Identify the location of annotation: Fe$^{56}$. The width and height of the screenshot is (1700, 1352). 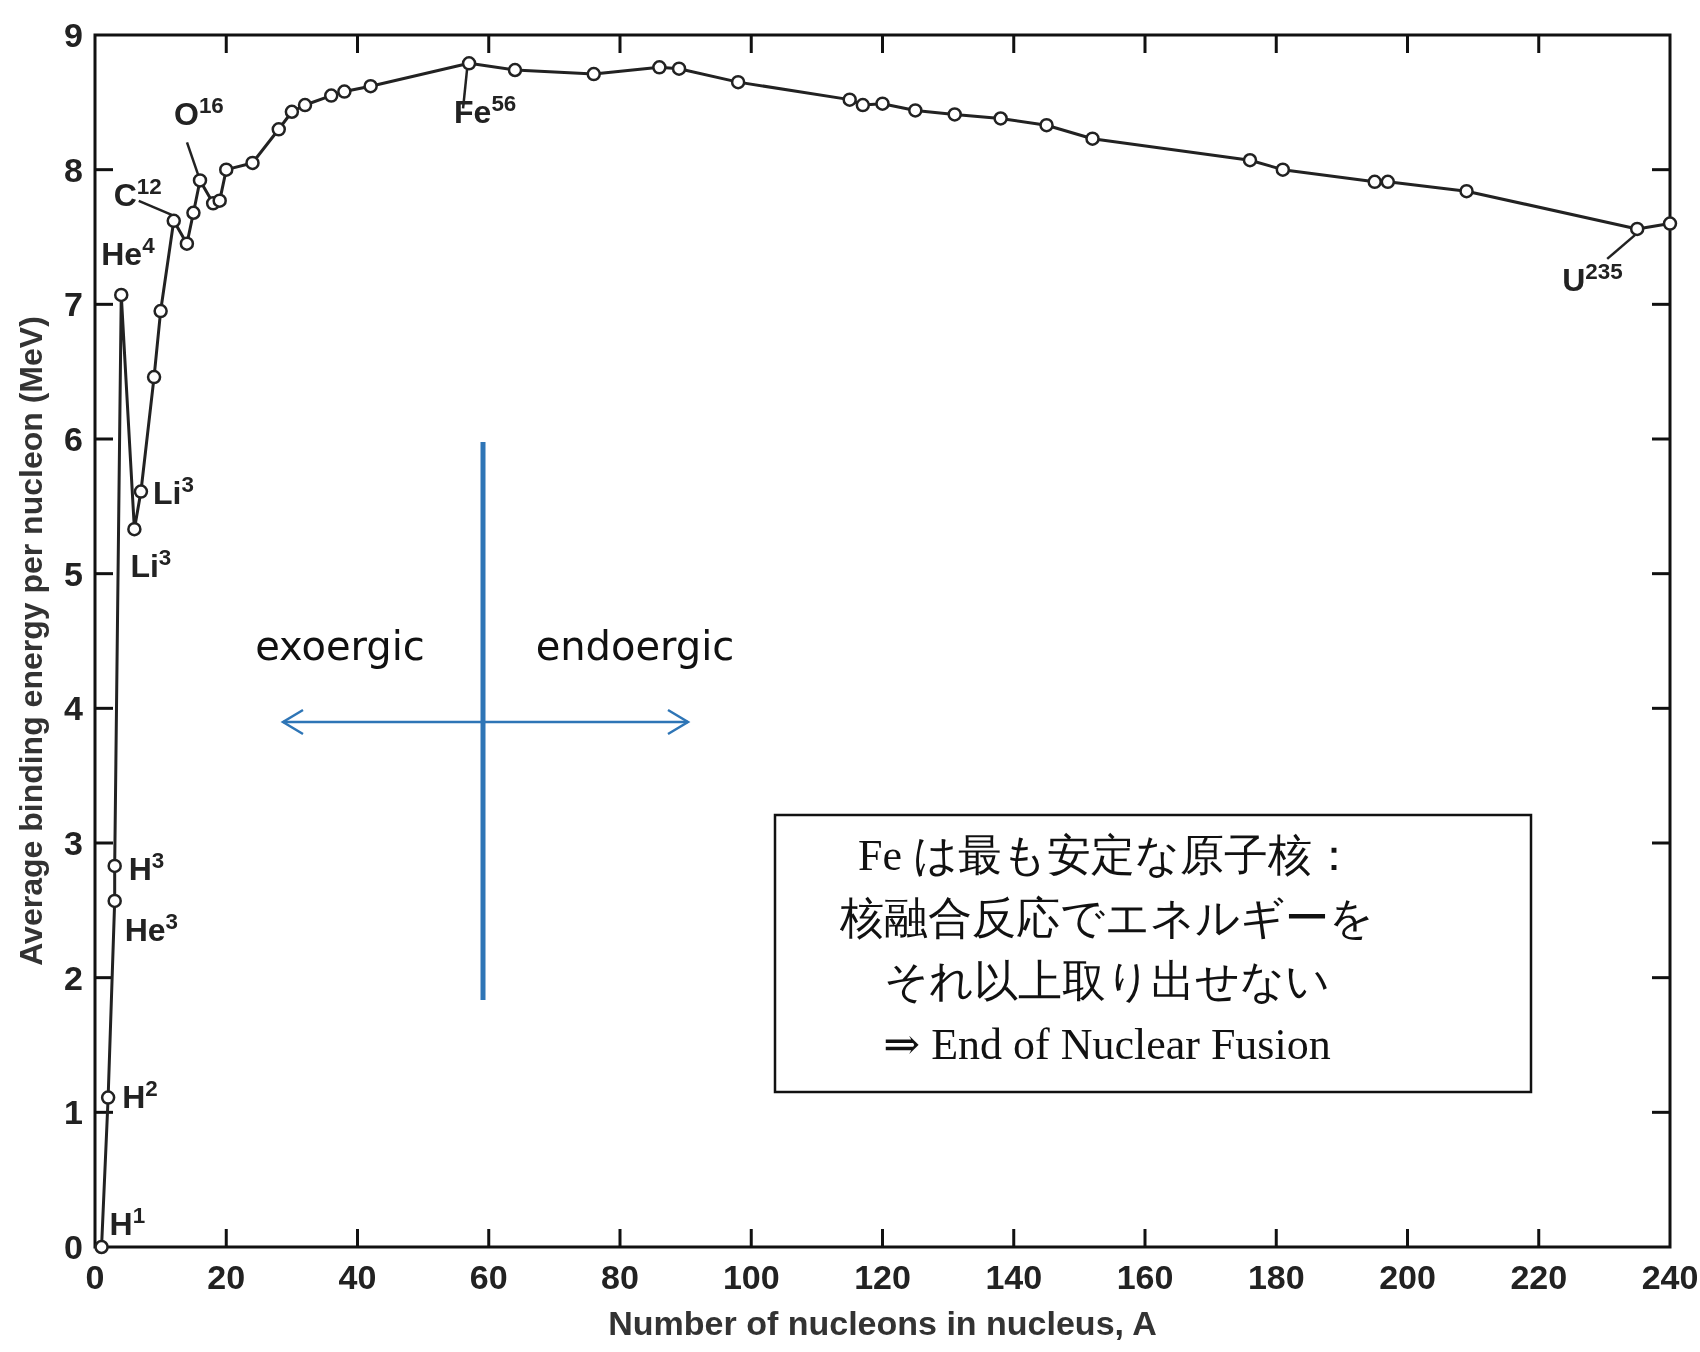
(485, 110).